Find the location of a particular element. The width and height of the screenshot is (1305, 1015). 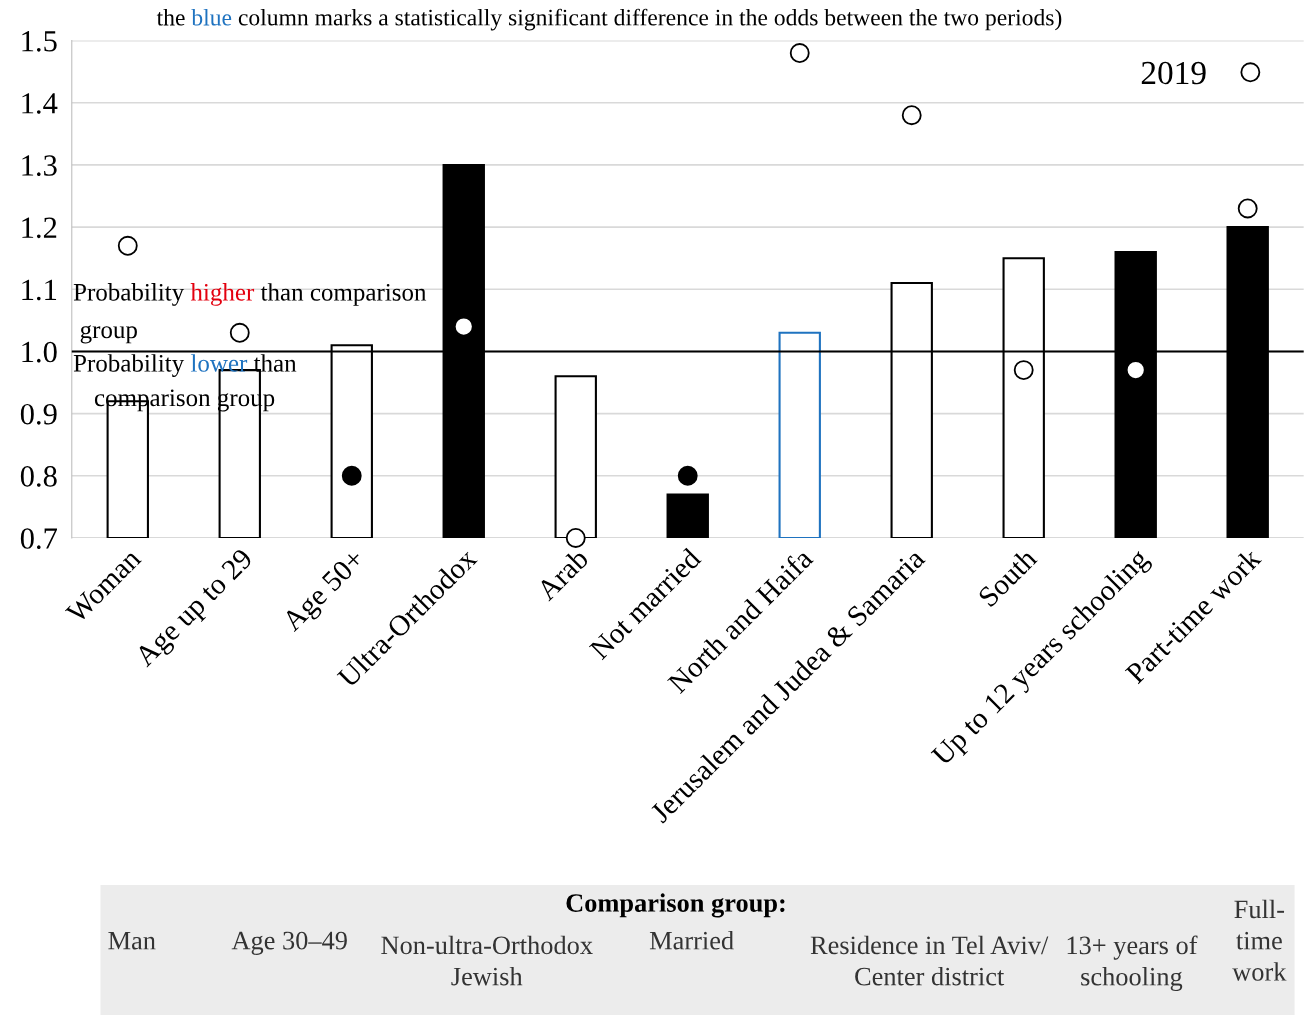

text: the is located at coordinates (170, 17).